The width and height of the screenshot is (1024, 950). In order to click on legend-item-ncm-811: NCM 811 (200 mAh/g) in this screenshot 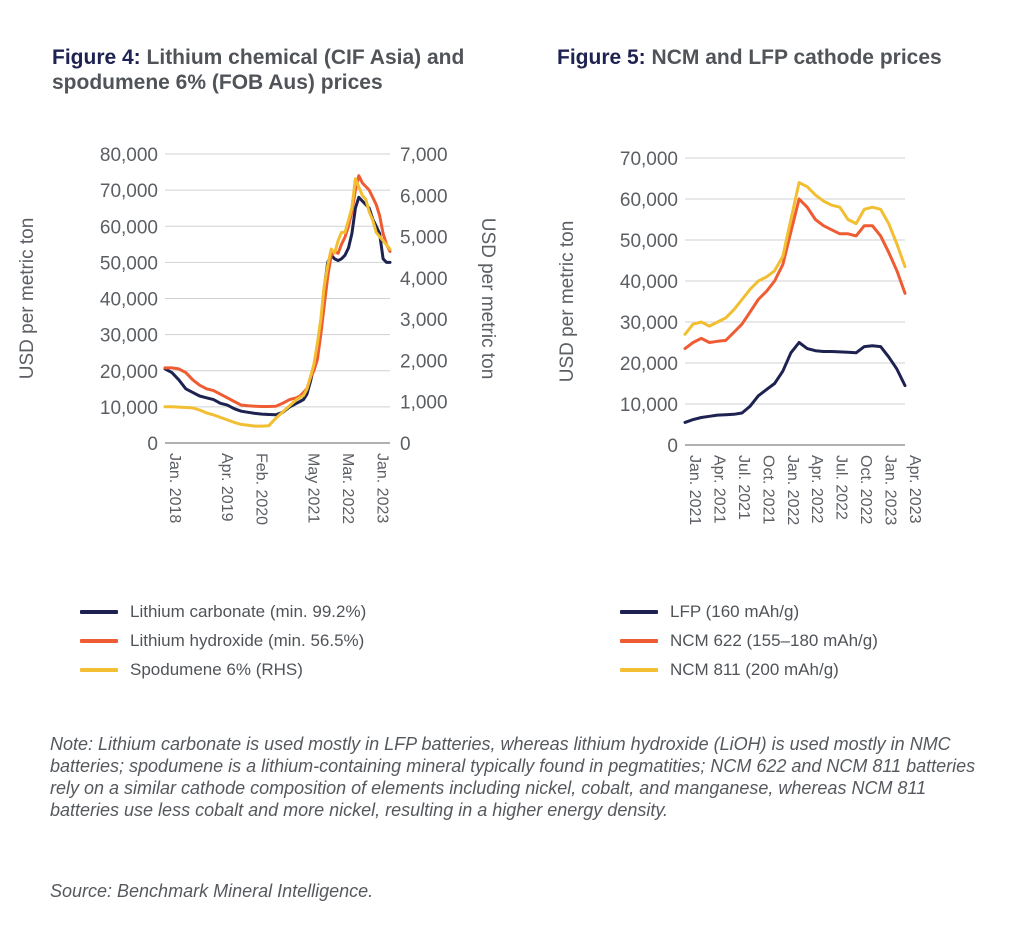, I will do `click(749, 669)`.